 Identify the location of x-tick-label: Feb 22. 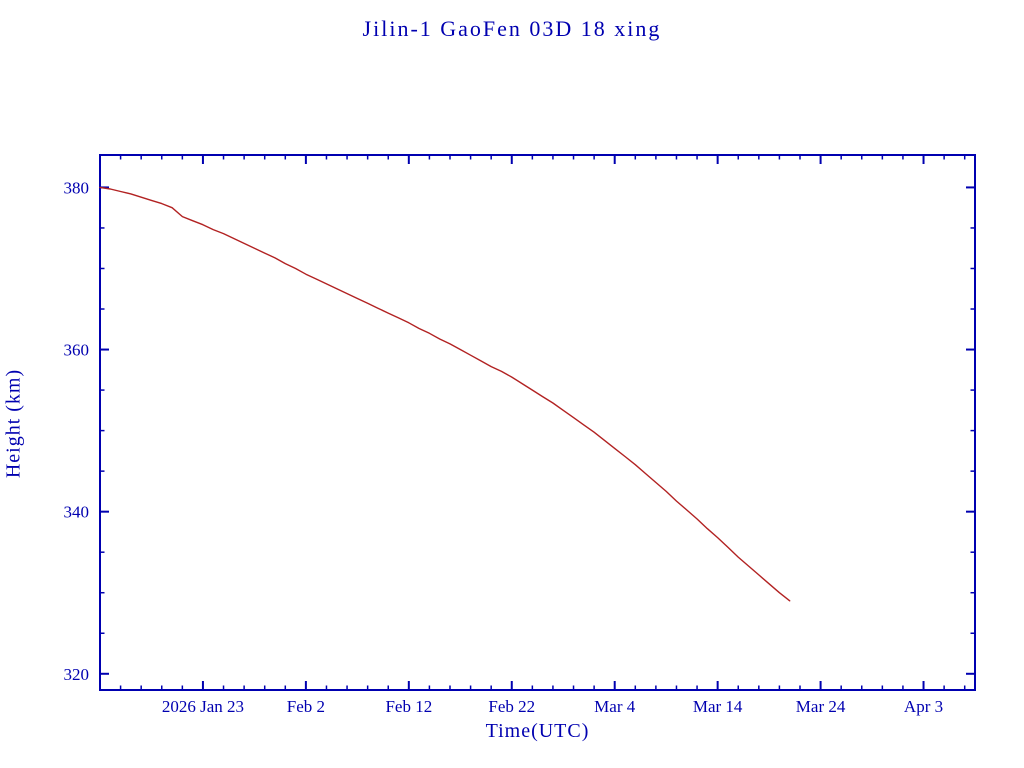
(511, 706).